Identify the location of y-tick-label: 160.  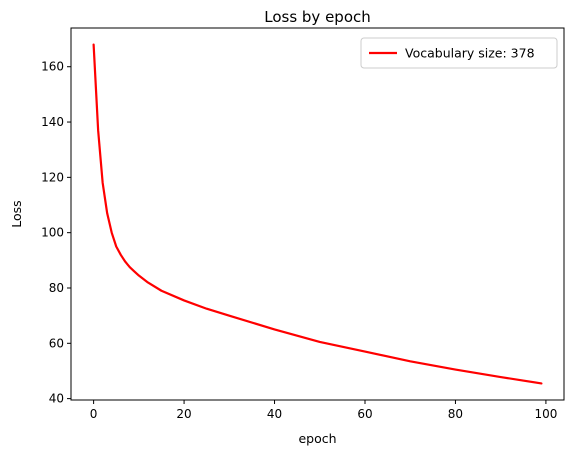
(52, 67).